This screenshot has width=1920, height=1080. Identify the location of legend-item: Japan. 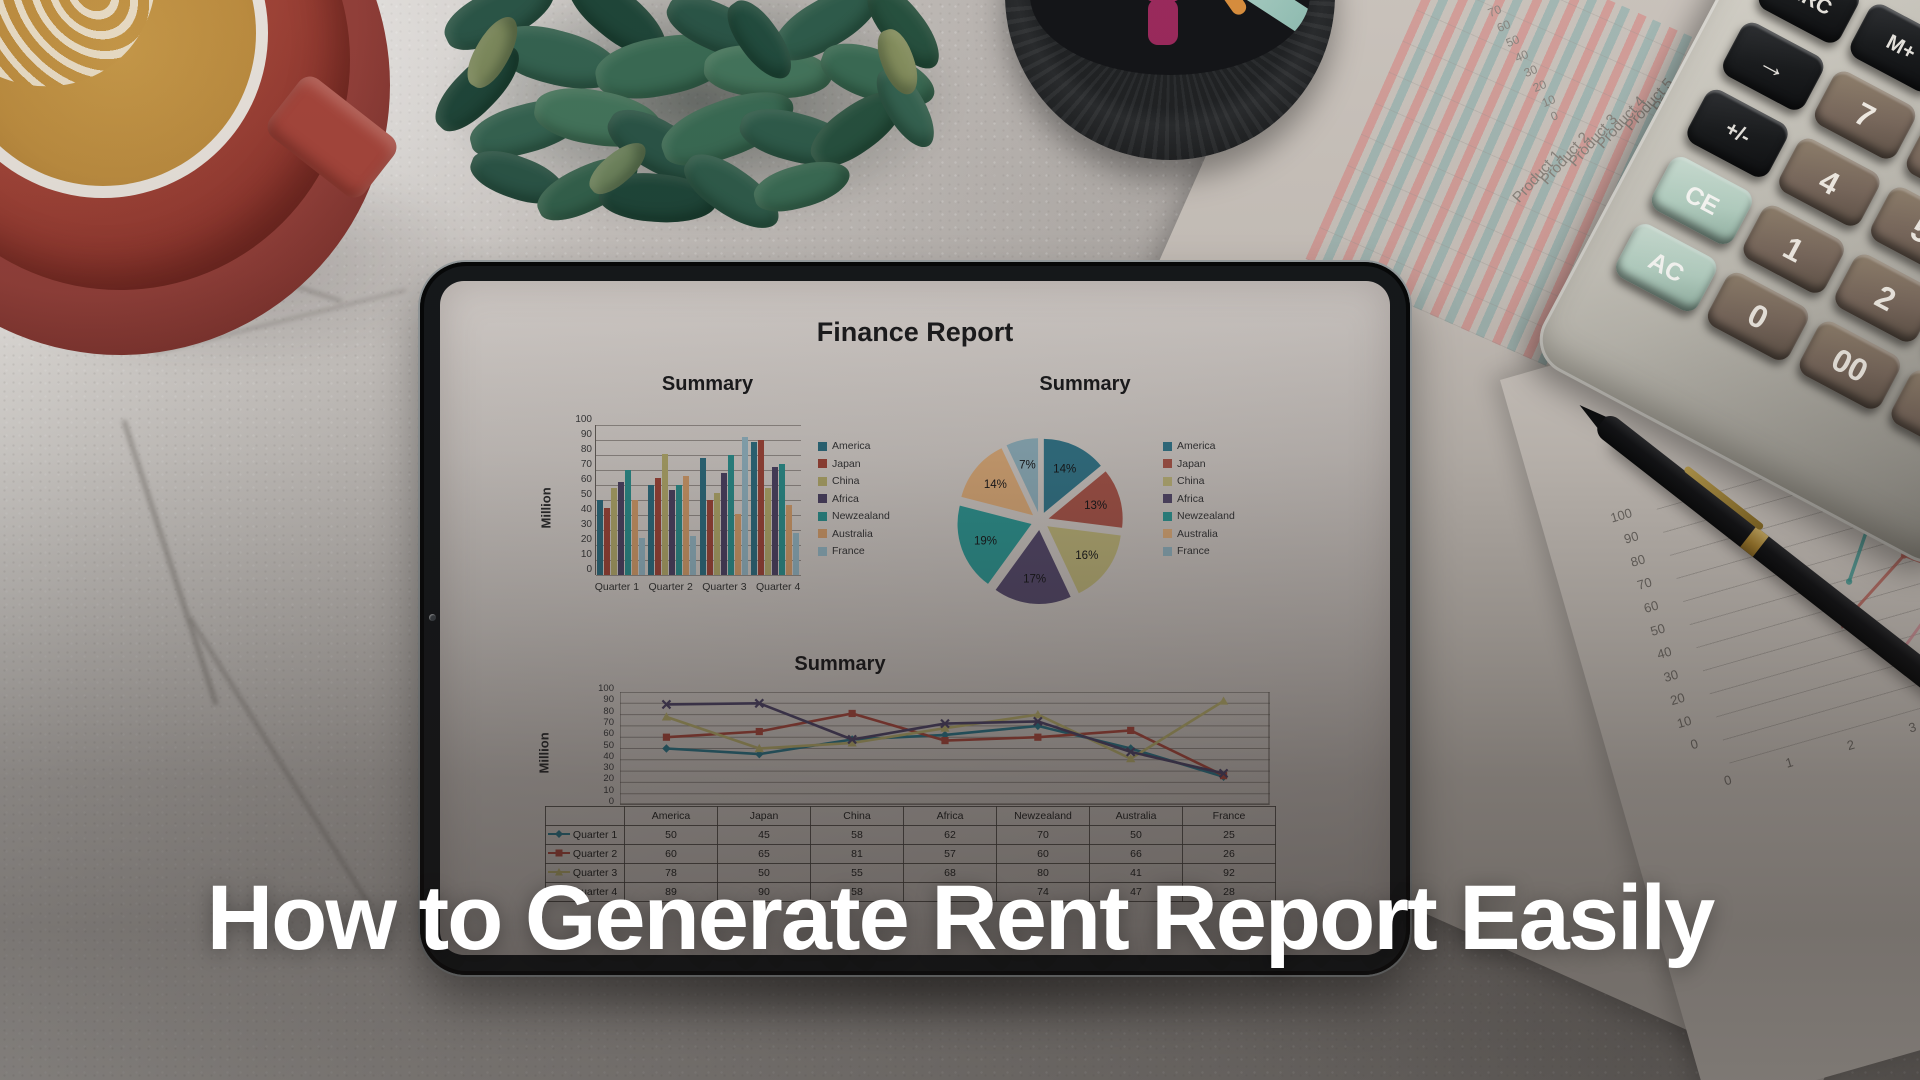
(854, 463).